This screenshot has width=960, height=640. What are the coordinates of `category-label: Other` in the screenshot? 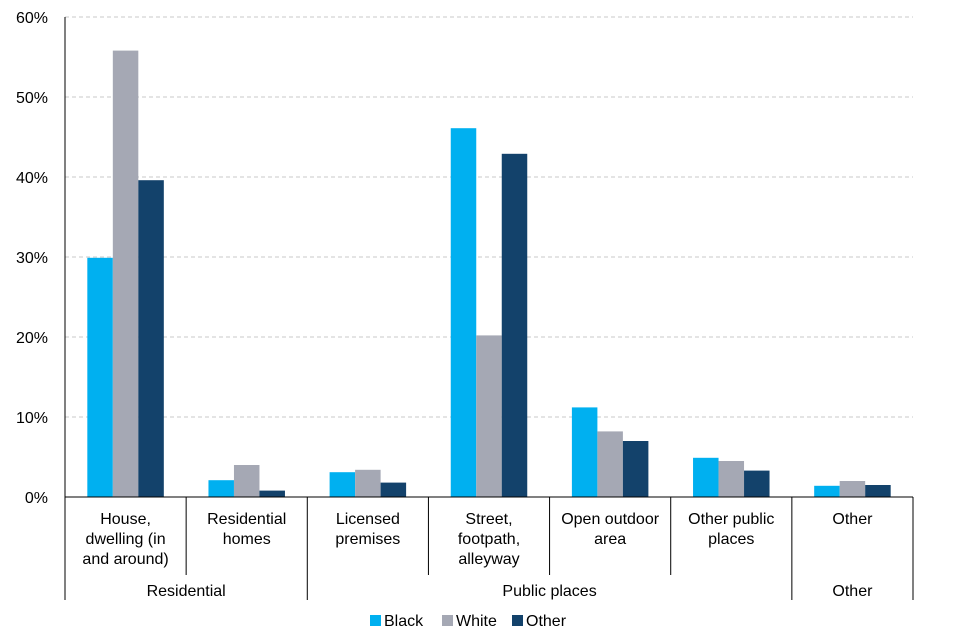 It's located at (852, 519).